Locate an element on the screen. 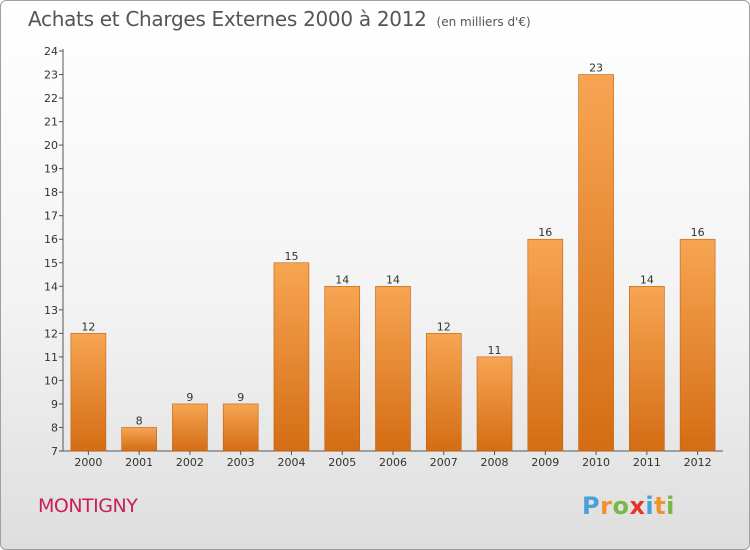  logo-letter: P is located at coordinates (591, 506).